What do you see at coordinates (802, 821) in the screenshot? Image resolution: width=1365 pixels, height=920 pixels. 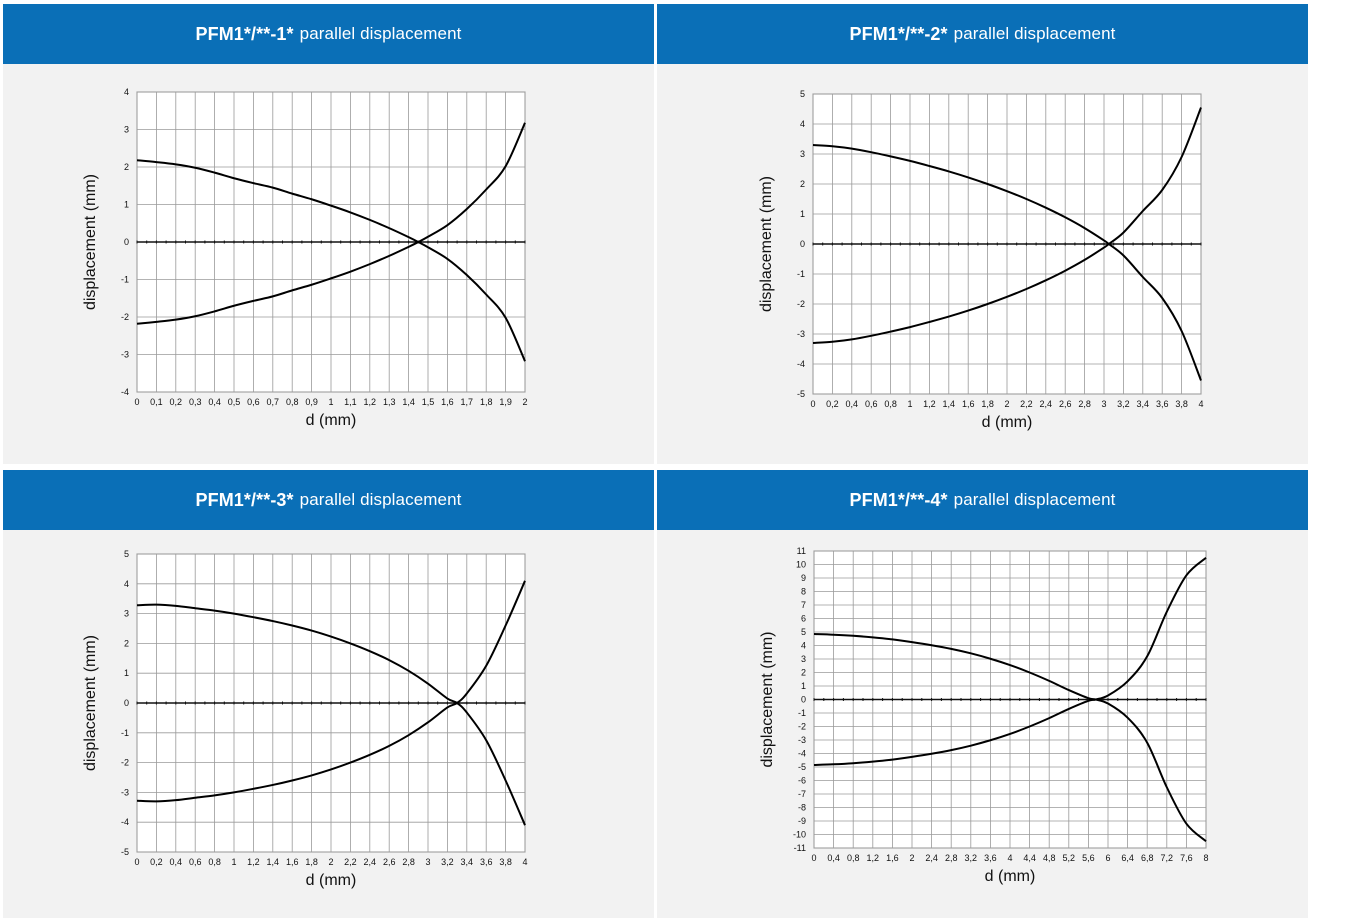 I see `y-tick-label: -9` at bounding box center [802, 821].